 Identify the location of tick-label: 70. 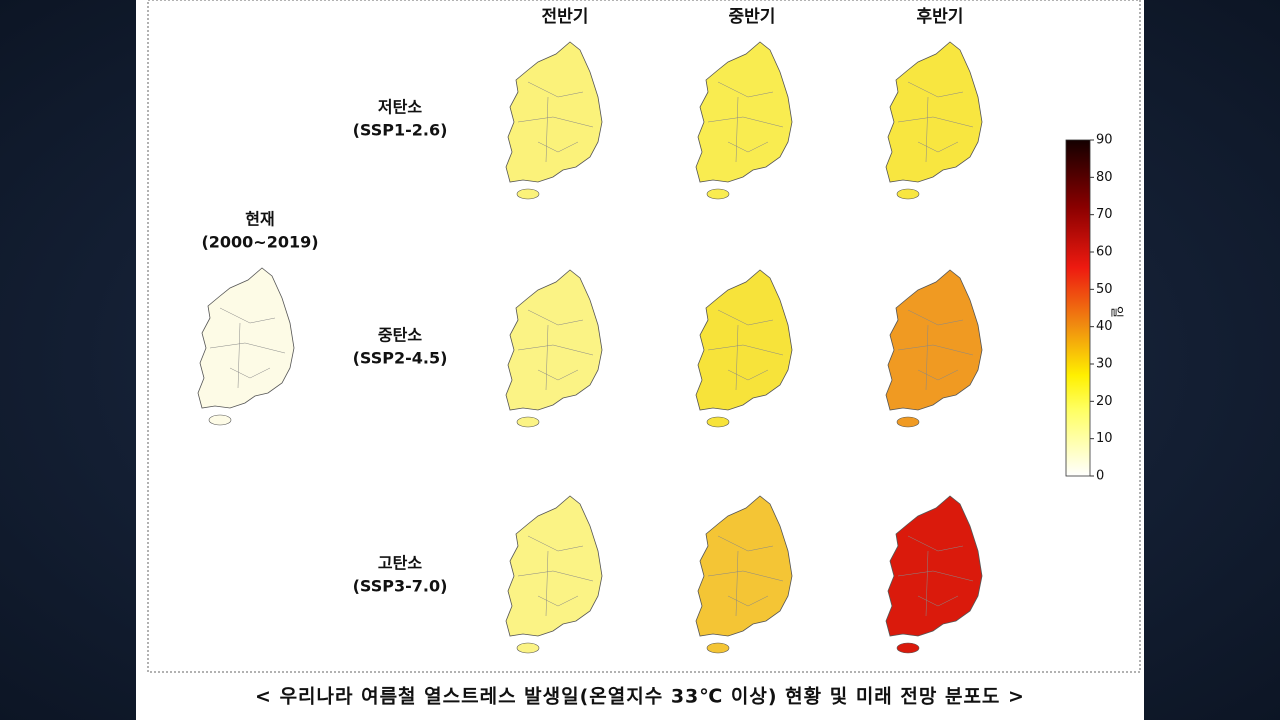
(1104, 214).